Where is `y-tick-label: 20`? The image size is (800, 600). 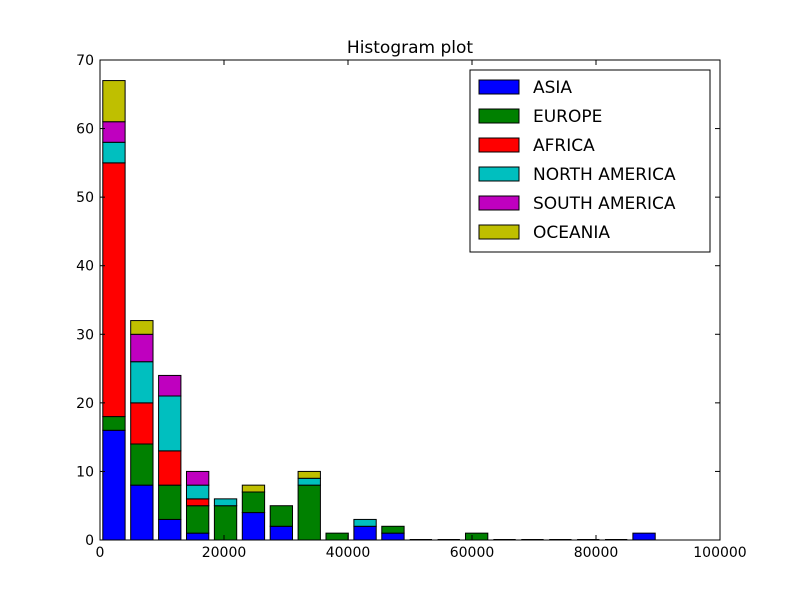
y-tick-label: 20 is located at coordinates (85, 404).